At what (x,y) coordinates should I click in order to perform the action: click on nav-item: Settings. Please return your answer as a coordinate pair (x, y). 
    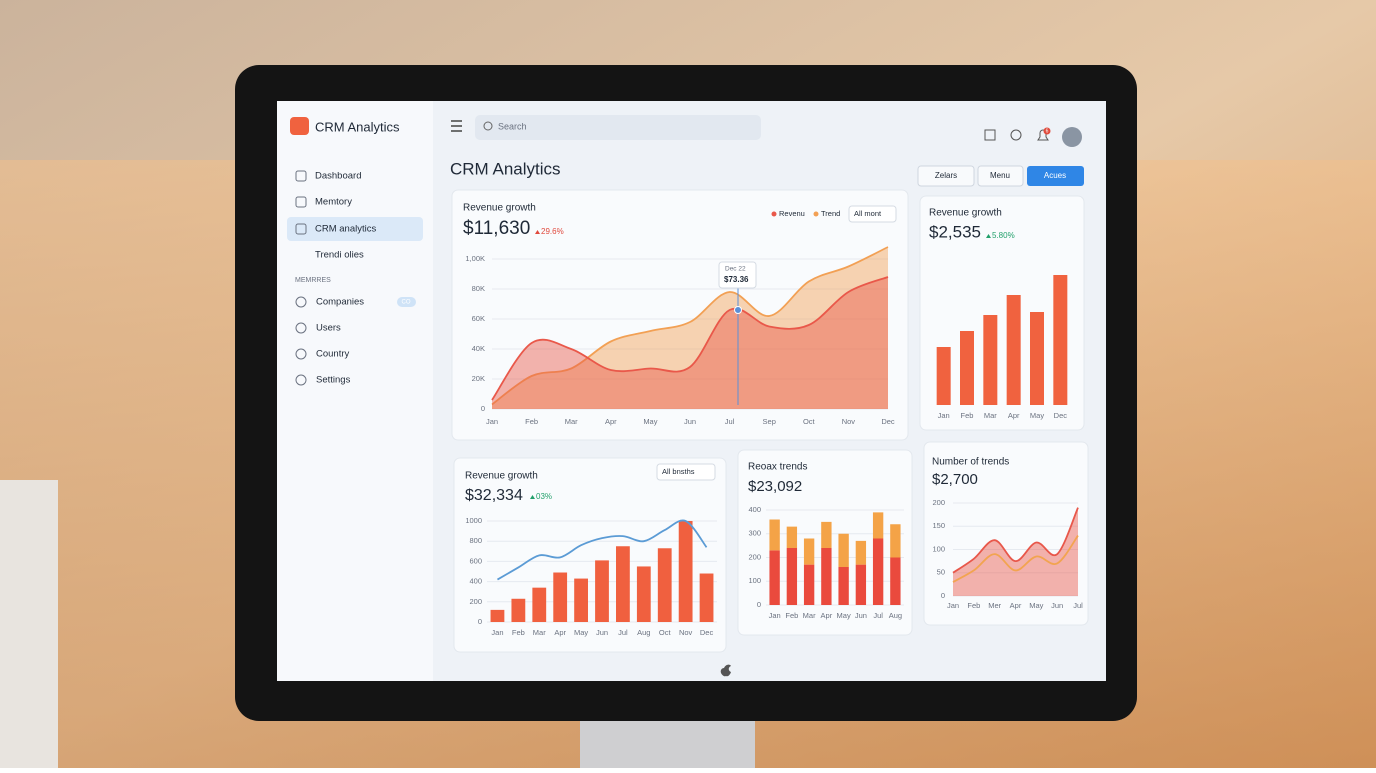
    Looking at the image, I should click on (333, 380).